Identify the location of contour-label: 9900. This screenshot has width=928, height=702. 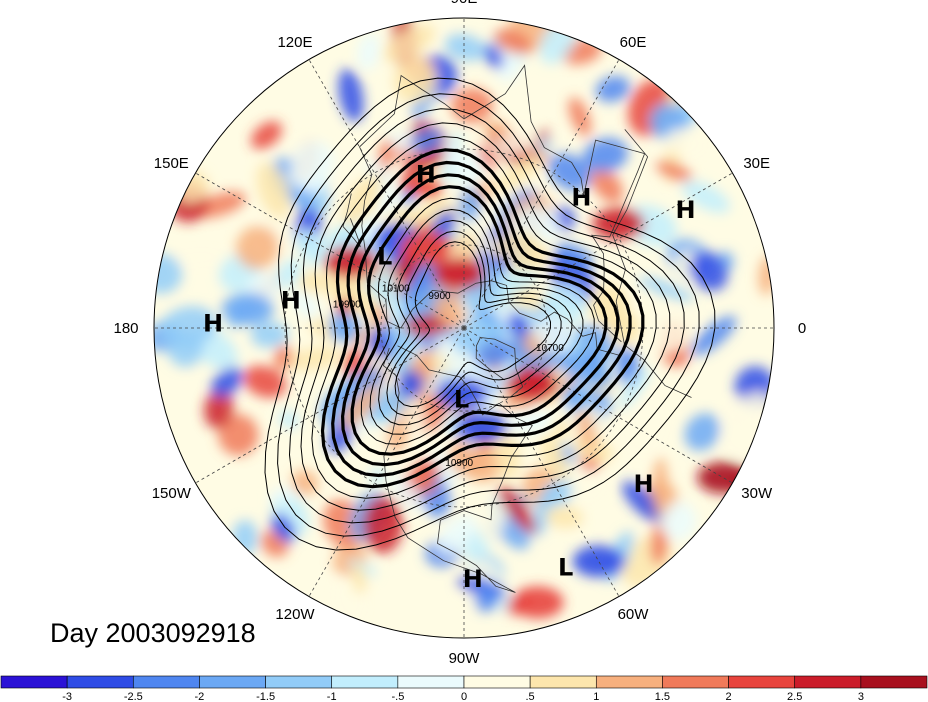
(439, 296).